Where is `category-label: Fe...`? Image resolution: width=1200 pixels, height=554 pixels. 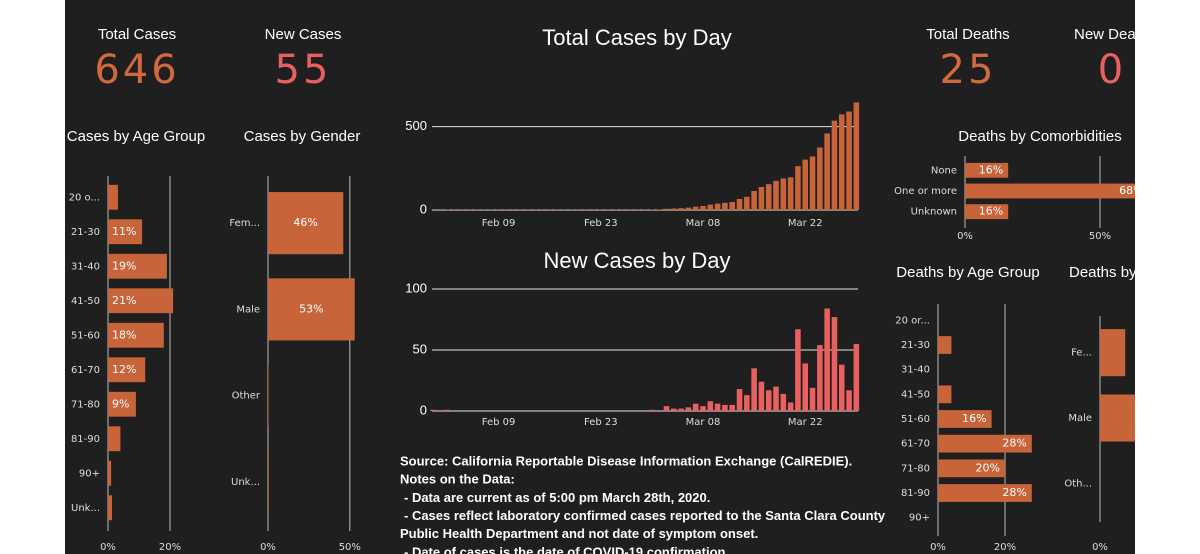
category-label: Fe... is located at coordinates (1081, 353).